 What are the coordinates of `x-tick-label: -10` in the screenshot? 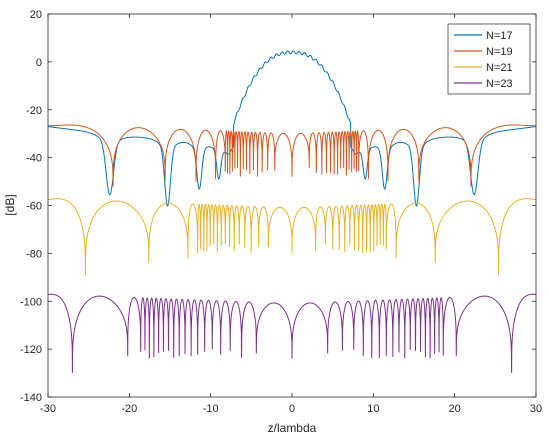 It's located at (211, 409).